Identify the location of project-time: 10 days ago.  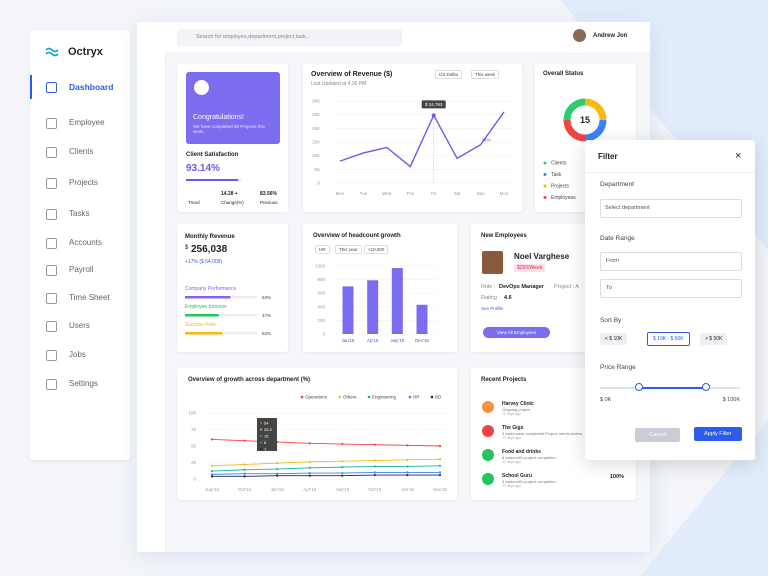
(512, 438).